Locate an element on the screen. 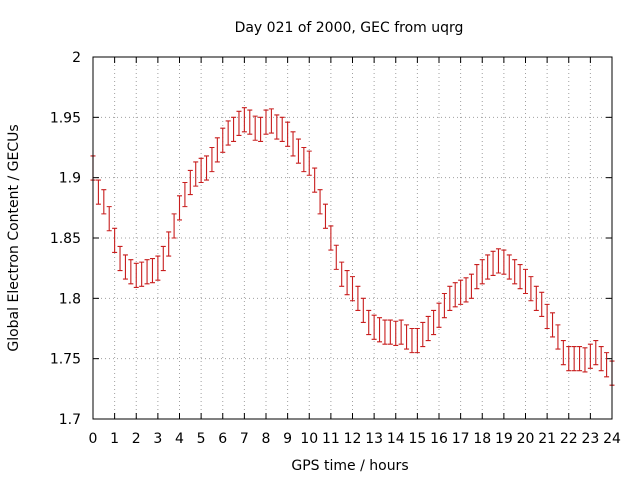 Image resolution: width=640 pixels, height=480 pixels. x-tick-label: 8 is located at coordinates (266, 439).